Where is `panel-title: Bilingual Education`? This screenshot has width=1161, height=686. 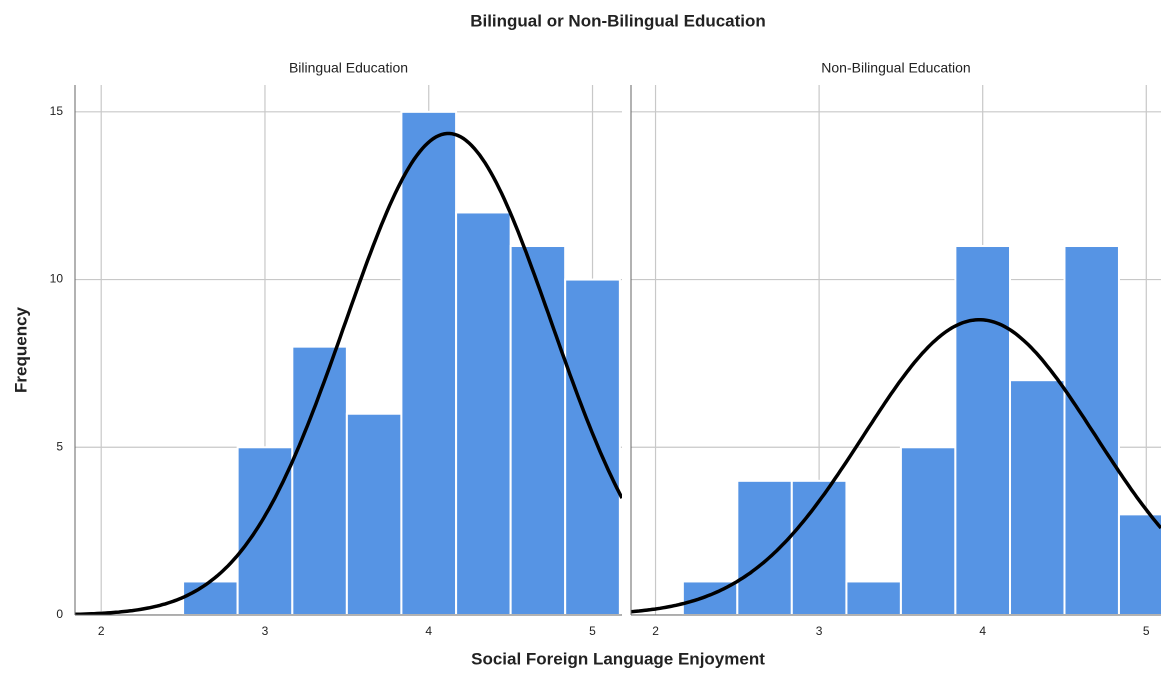
panel-title: Bilingual Education is located at coordinates (348, 68).